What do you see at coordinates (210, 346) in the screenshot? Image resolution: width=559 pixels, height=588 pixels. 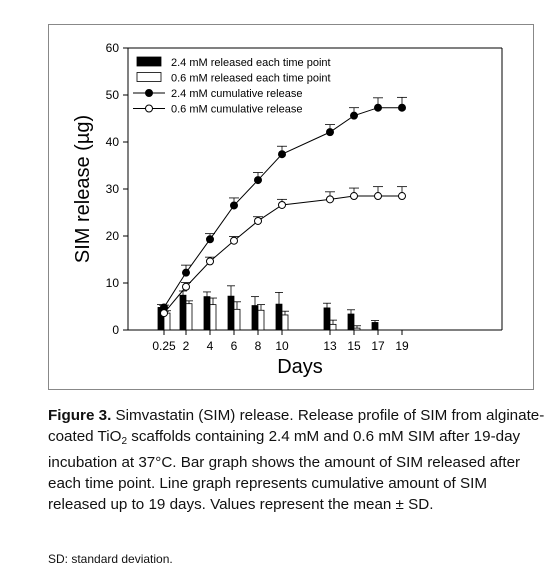 I see `x-tick-label: 4` at bounding box center [210, 346].